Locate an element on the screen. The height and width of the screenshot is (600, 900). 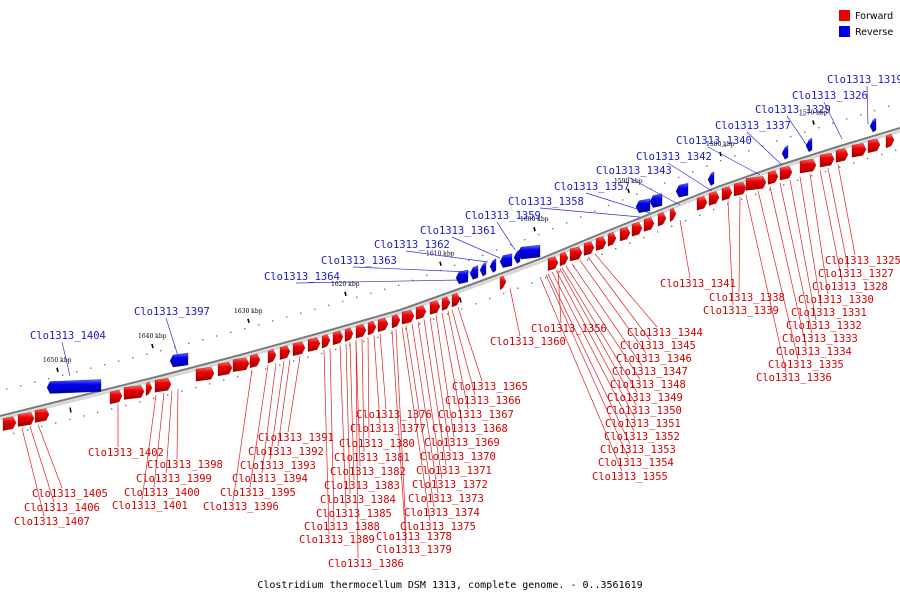
forward-gene-label: Clo1313_1327 is located at coordinates (856, 274).